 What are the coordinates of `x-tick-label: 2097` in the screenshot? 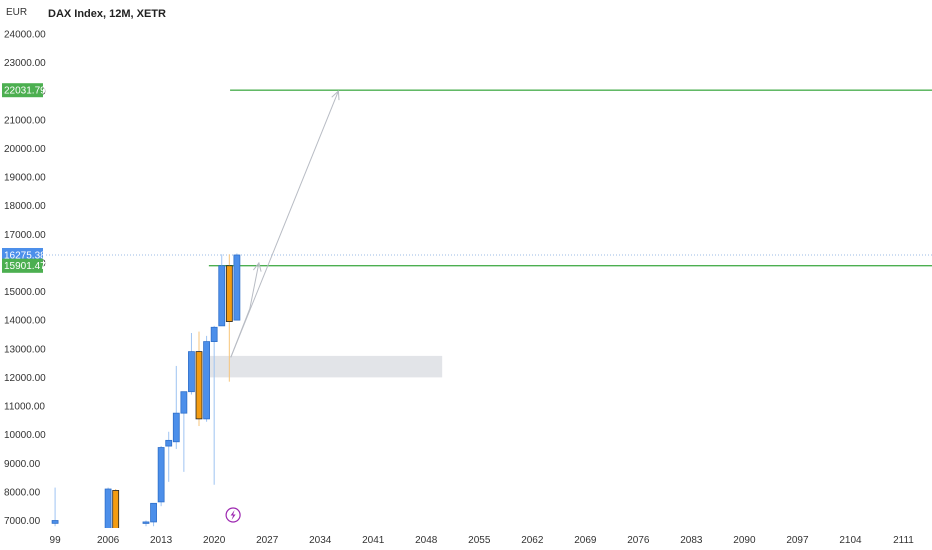 It's located at (797, 540).